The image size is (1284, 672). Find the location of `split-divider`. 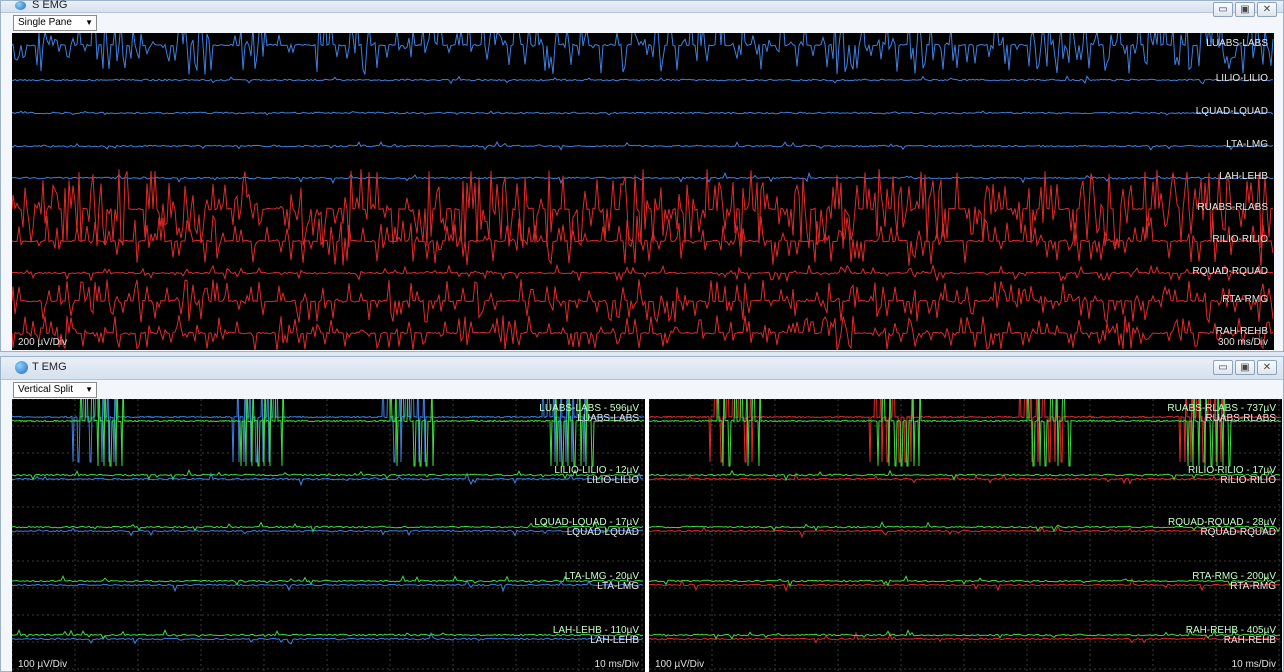

split-divider is located at coordinates (647, 535).